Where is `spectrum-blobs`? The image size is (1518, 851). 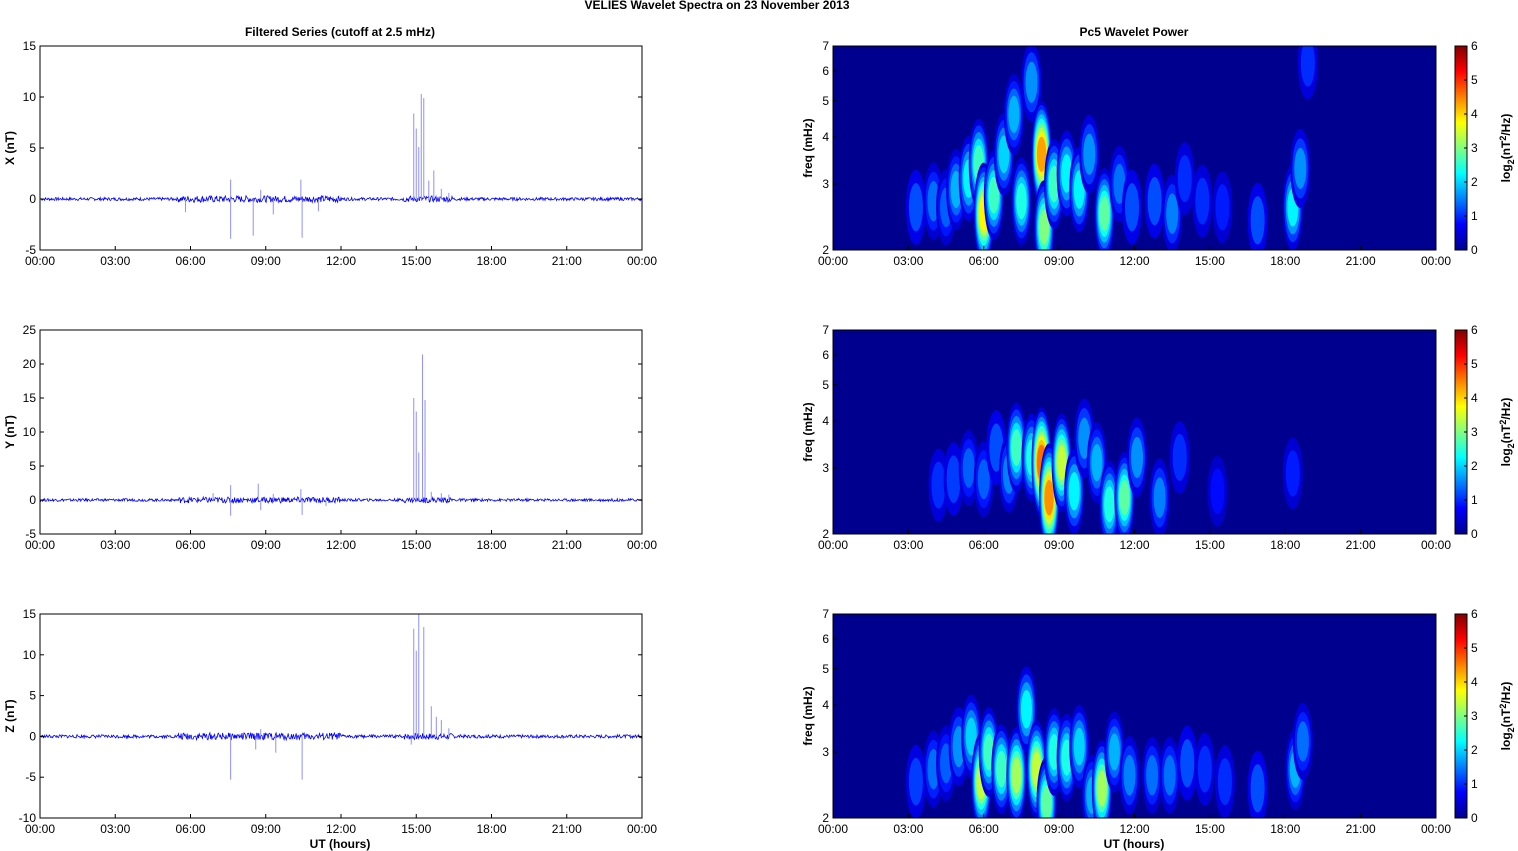
spectrum-blobs is located at coordinates (1109, 742).